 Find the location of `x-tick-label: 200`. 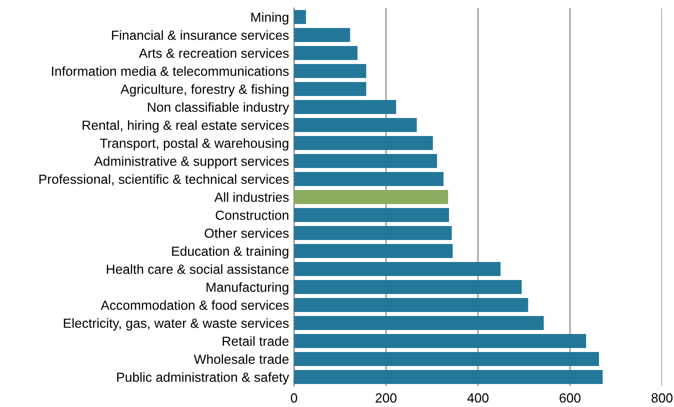

x-tick-label: 200 is located at coordinates (386, 398).